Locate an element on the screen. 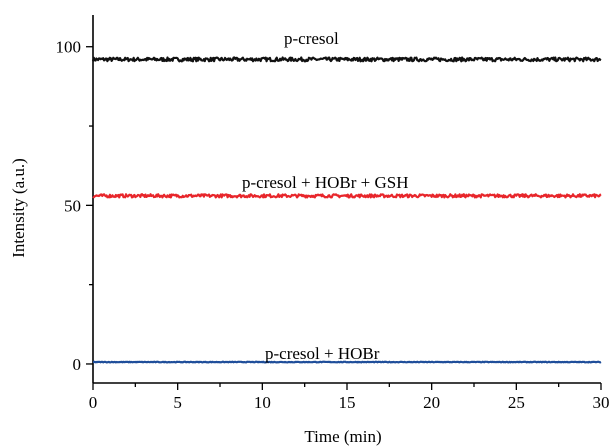  x-axis-title: Time (min) is located at coordinates (342, 436).